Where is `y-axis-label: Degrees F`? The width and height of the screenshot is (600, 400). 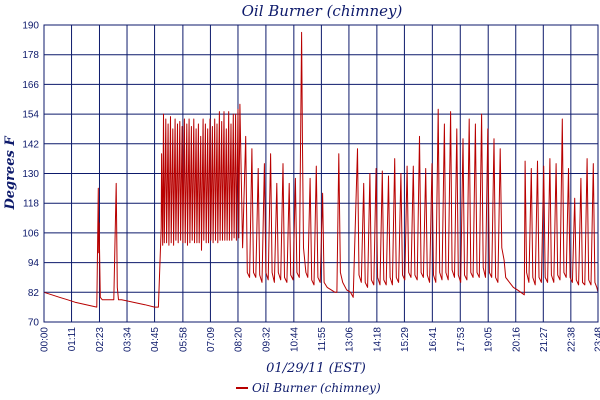
y-axis-label: Degrees F is located at coordinates (10, 173).